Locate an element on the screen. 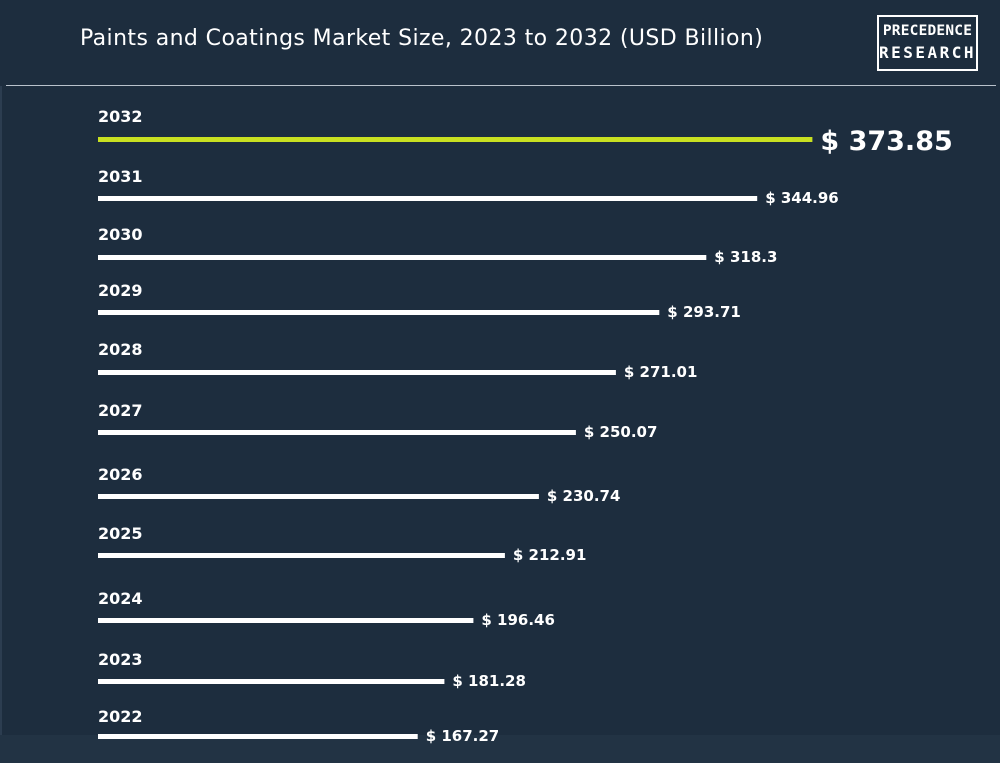 This screenshot has width=1000, height=763. value-label-2032: $ 373.85 is located at coordinates (886, 141).